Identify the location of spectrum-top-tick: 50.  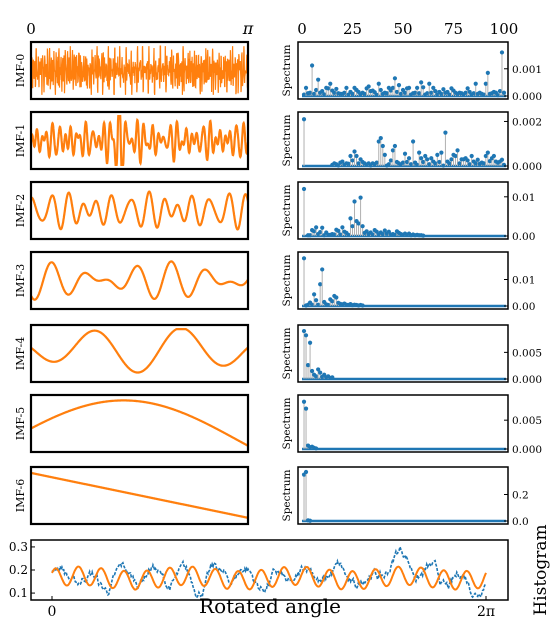
(402, 29).